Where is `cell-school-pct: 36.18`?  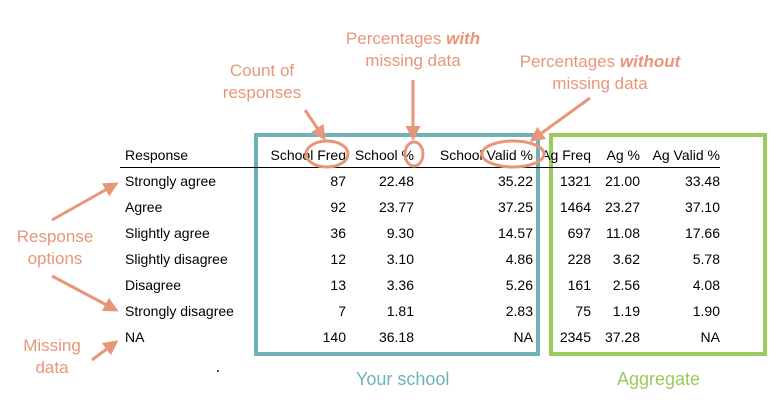 cell-school-pct: 36.18 is located at coordinates (396, 337).